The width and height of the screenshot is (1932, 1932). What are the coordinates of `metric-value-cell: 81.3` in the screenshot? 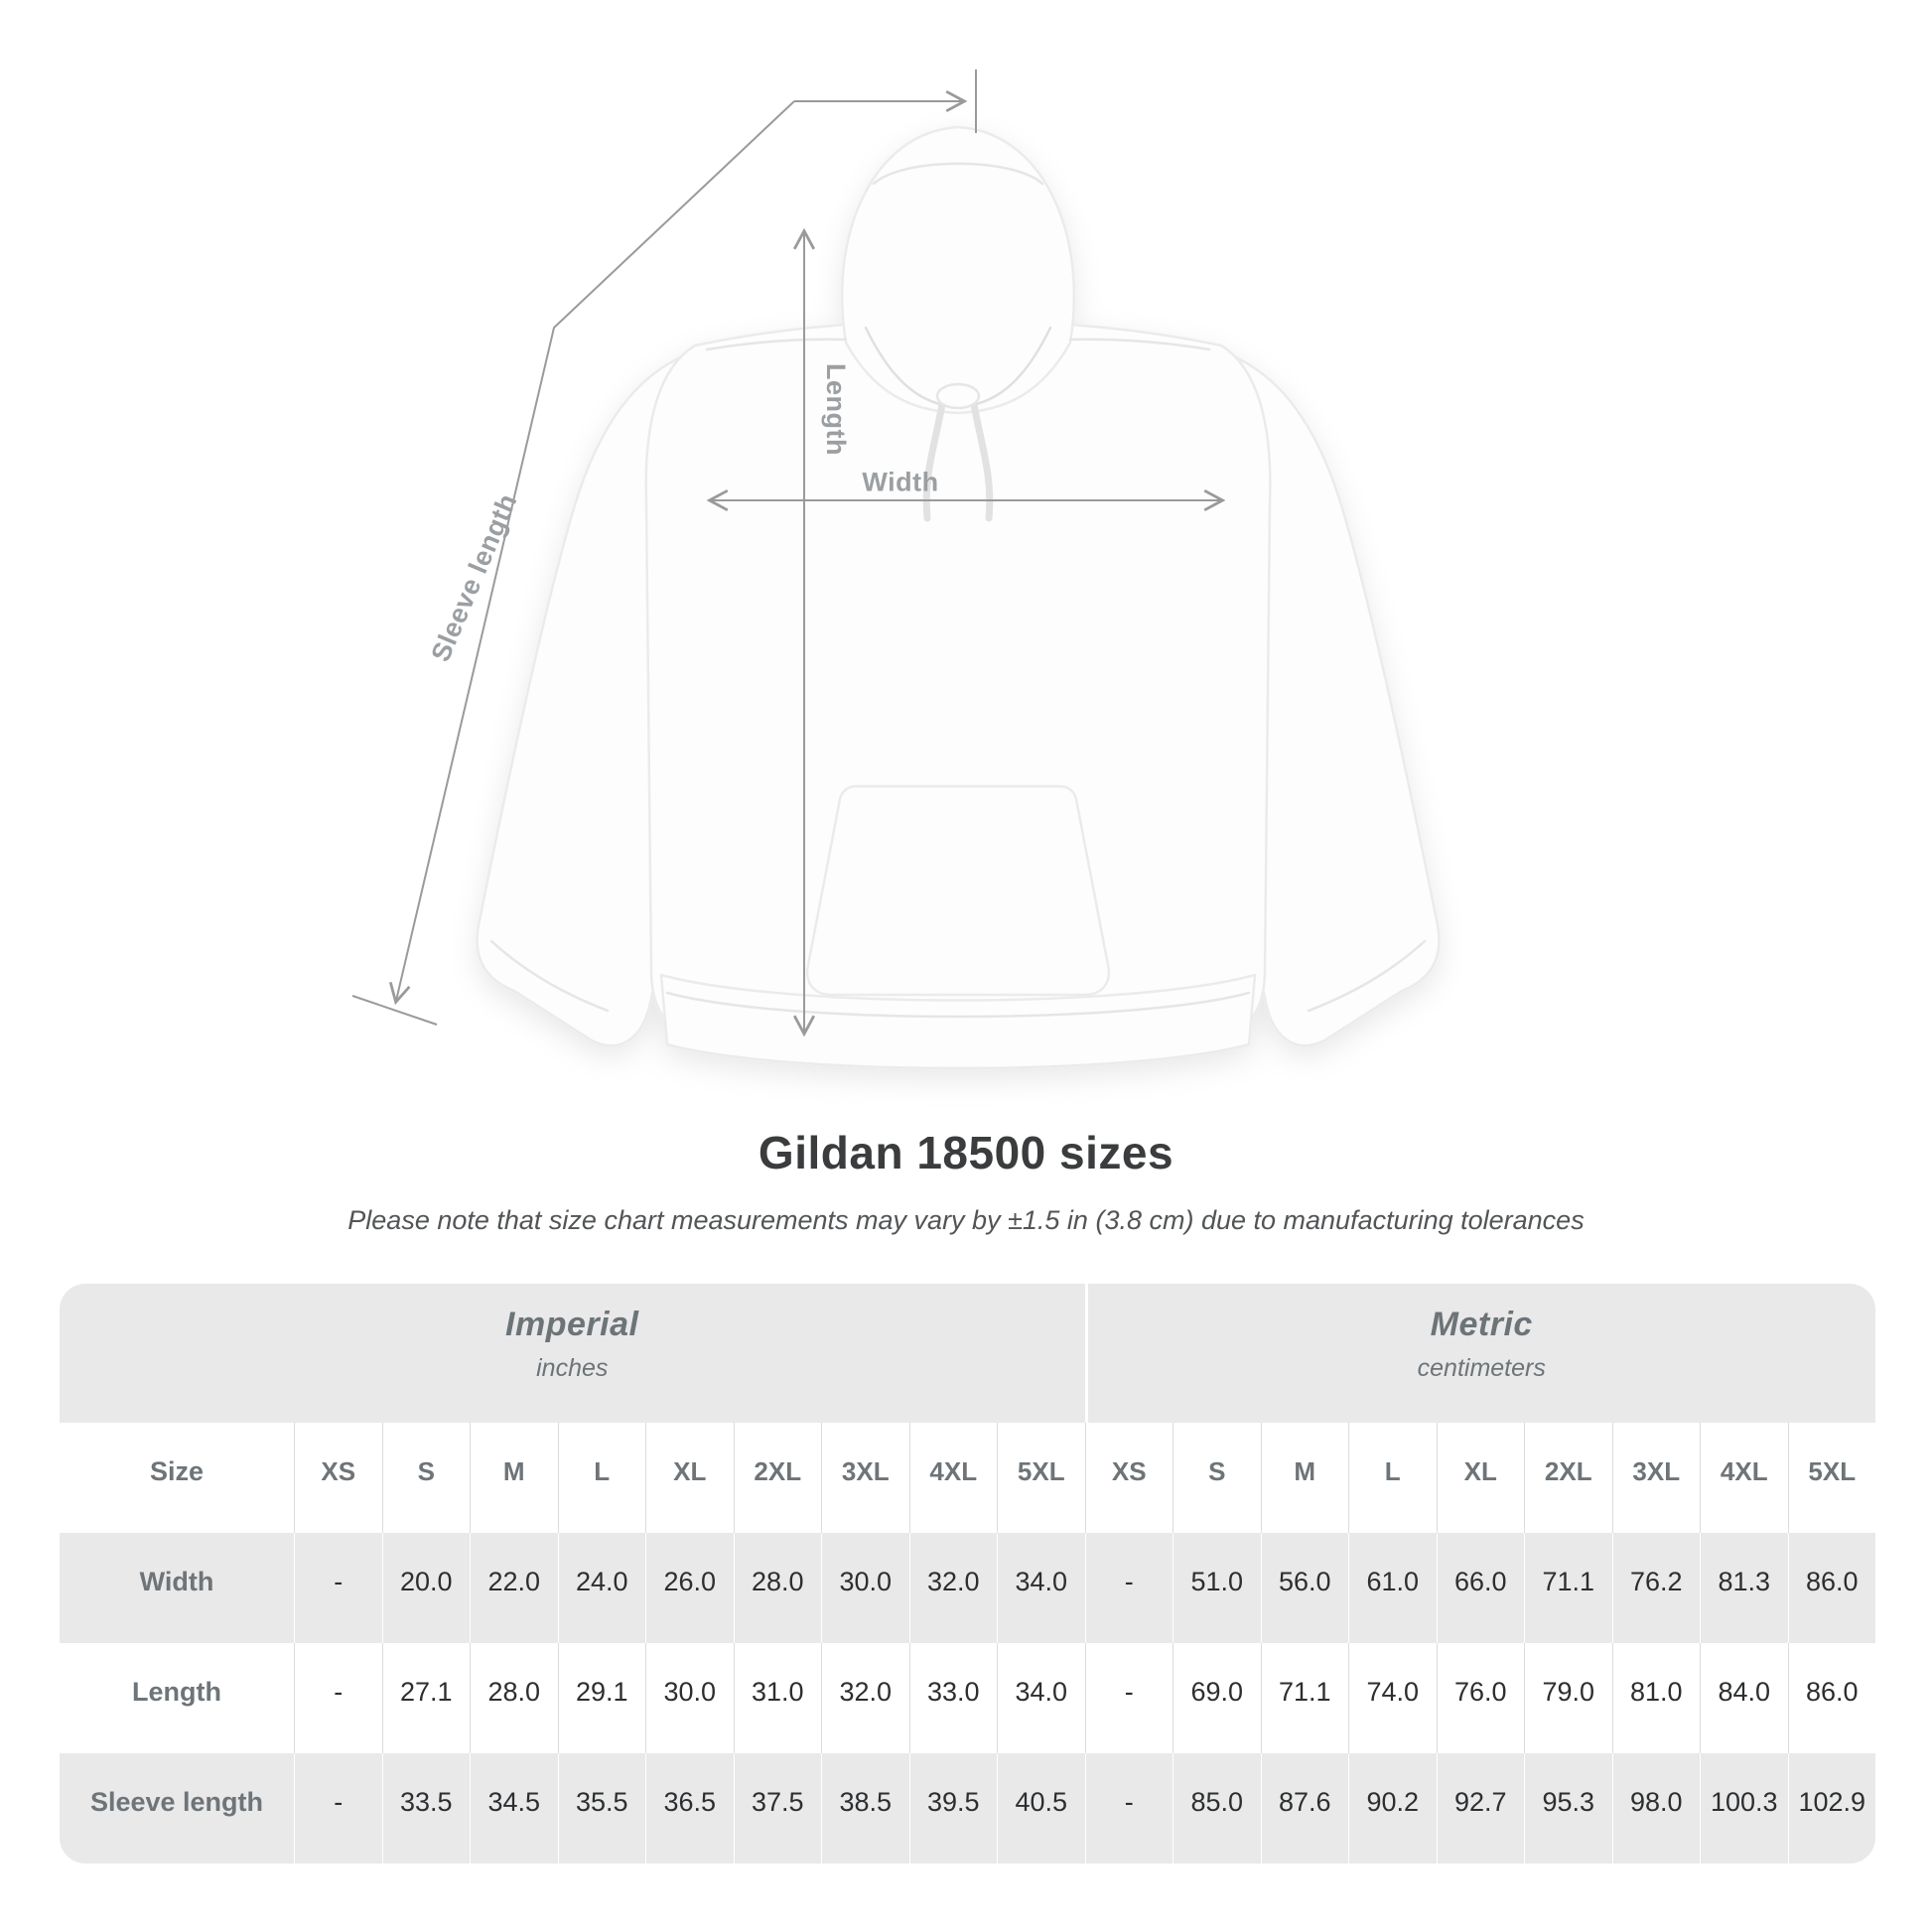 It's located at (1744, 1588).